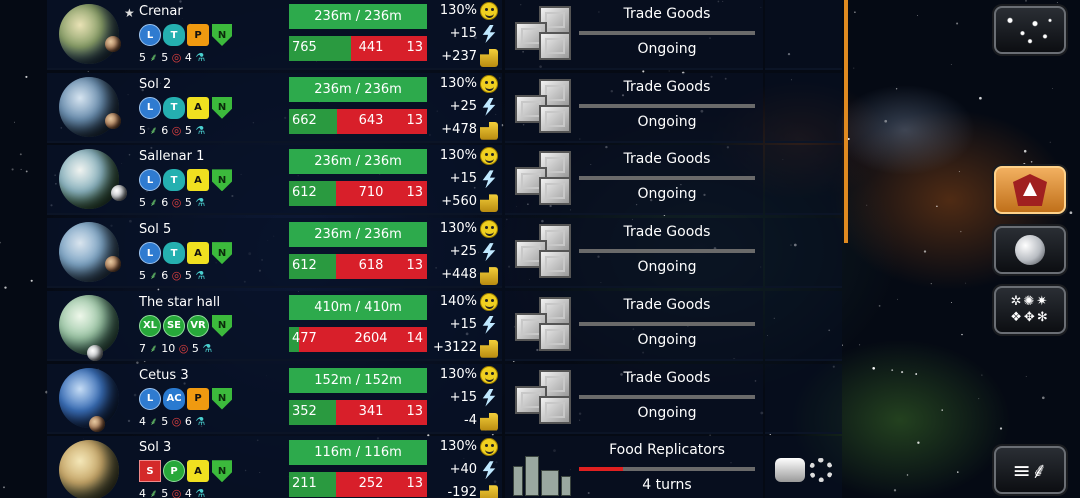  Describe the element at coordinates (174, 325) in the screenshot. I see `planet-trait-badge: SE` at that location.